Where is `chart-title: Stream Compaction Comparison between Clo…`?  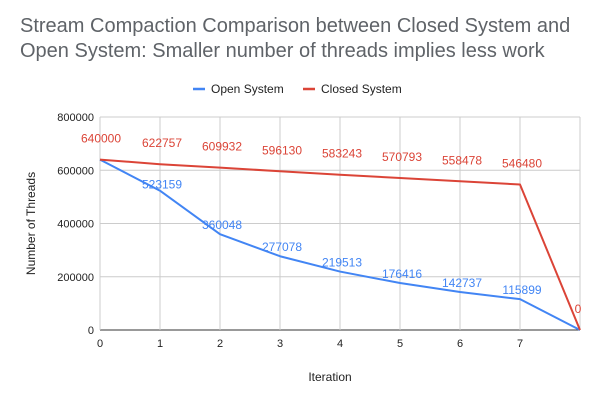 chart-title: Stream Compaction Comparison between Clo… is located at coordinates (295, 39).